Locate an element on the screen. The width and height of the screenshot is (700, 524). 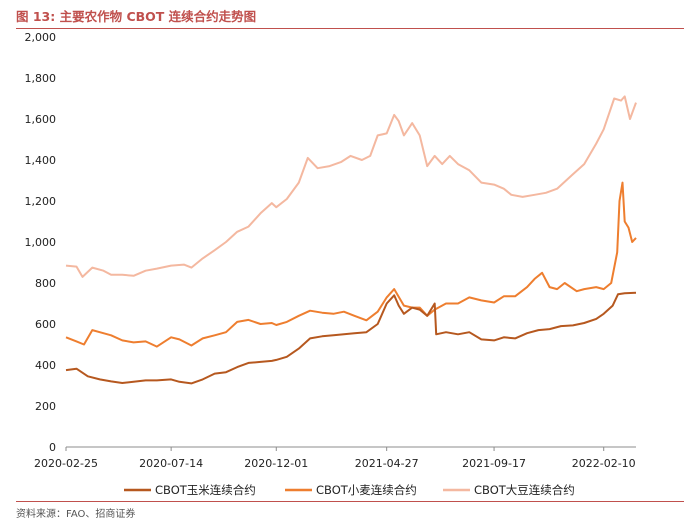
x-tick-label: 2021-04-27 is located at coordinates (387, 463).